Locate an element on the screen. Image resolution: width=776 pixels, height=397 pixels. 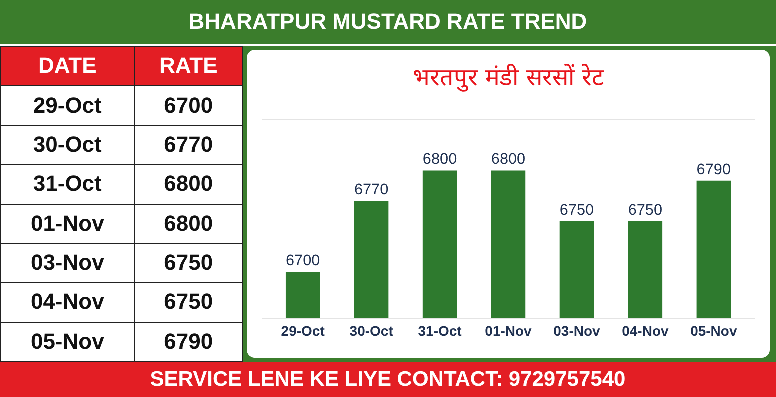
x-tick-label: 03-Nov is located at coordinates (577, 330).